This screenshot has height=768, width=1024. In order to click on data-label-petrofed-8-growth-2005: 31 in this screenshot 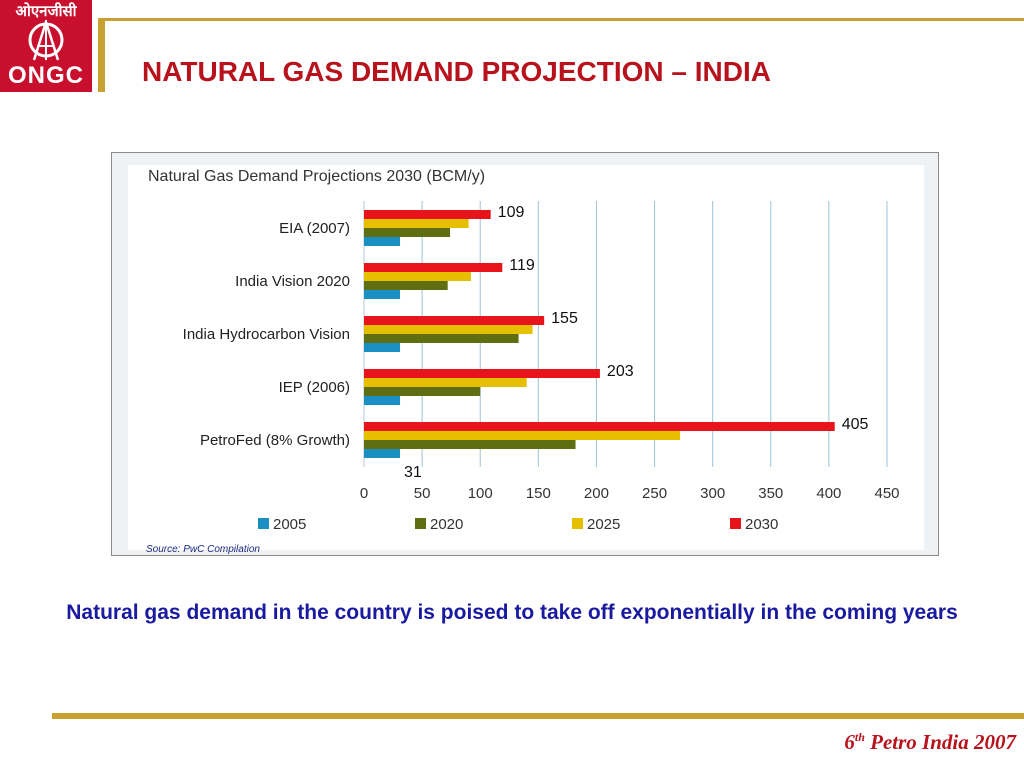, I will do `click(413, 472)`.